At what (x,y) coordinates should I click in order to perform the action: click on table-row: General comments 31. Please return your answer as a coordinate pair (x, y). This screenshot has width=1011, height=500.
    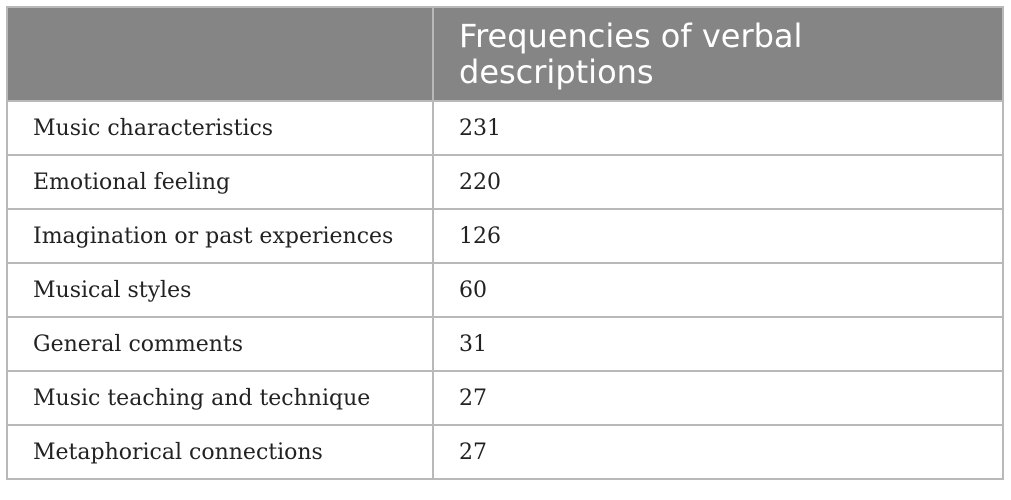
    Looking at the image, I should click on (505, 344).